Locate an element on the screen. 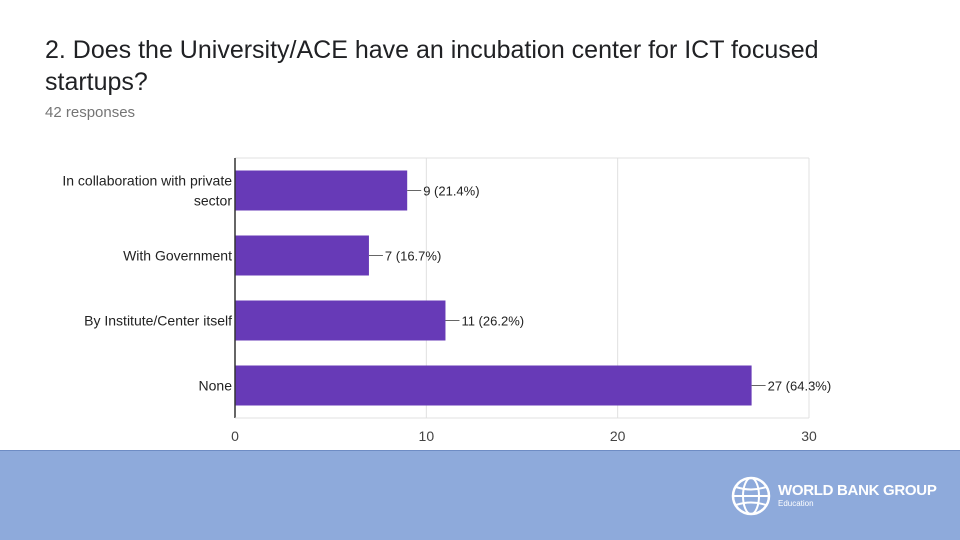 Image resolution: width=960 pixels, height=540 pixels. data-label: 9 (21.4%) is located at coordinates (451, 191).